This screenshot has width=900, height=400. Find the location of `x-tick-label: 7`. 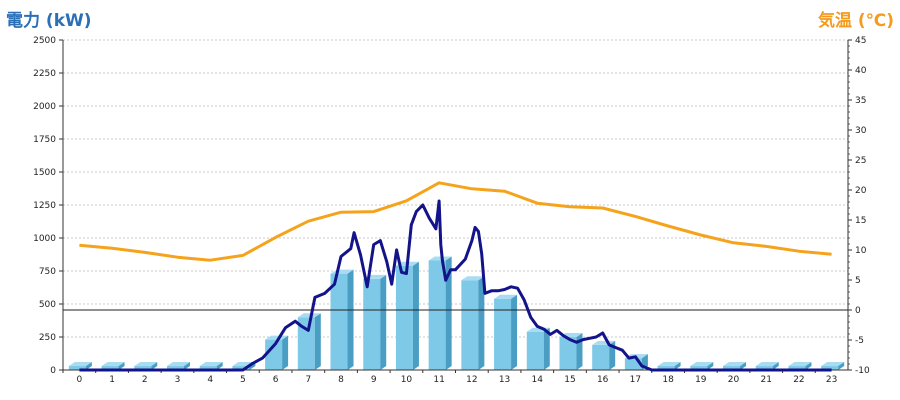

x-tick-label: 7 is located at coordinates (308, 380).